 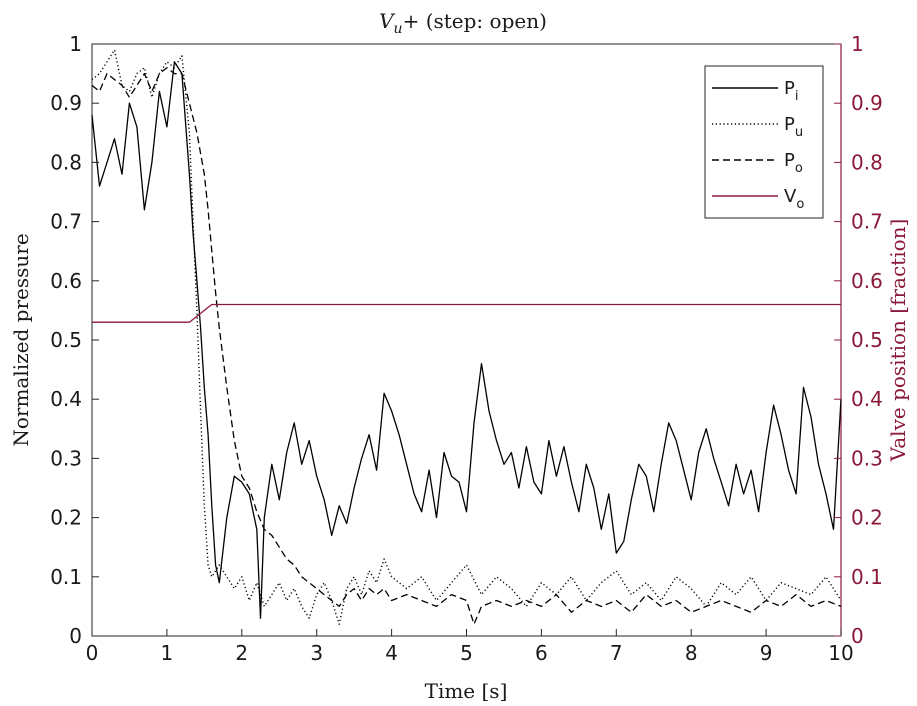 I want to click on x-tick-label: 5, so click(x=466, y=653).